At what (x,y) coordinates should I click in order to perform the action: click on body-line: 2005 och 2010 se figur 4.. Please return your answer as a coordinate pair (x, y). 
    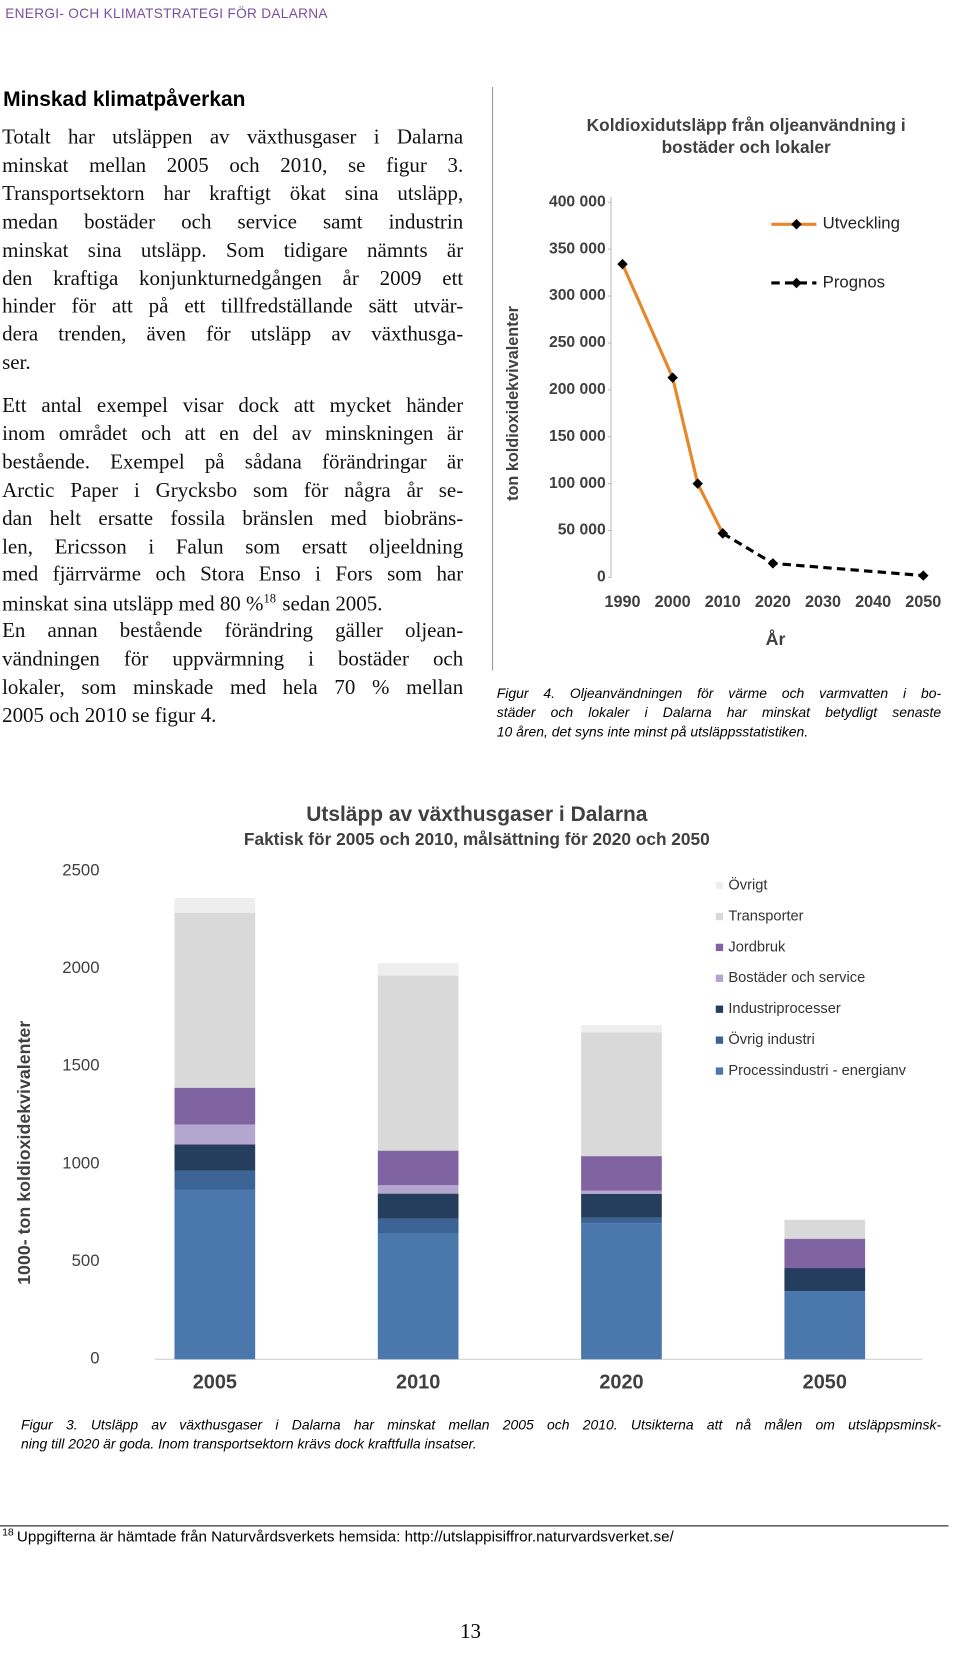
    Looking at the image, I should click on (109, 716).